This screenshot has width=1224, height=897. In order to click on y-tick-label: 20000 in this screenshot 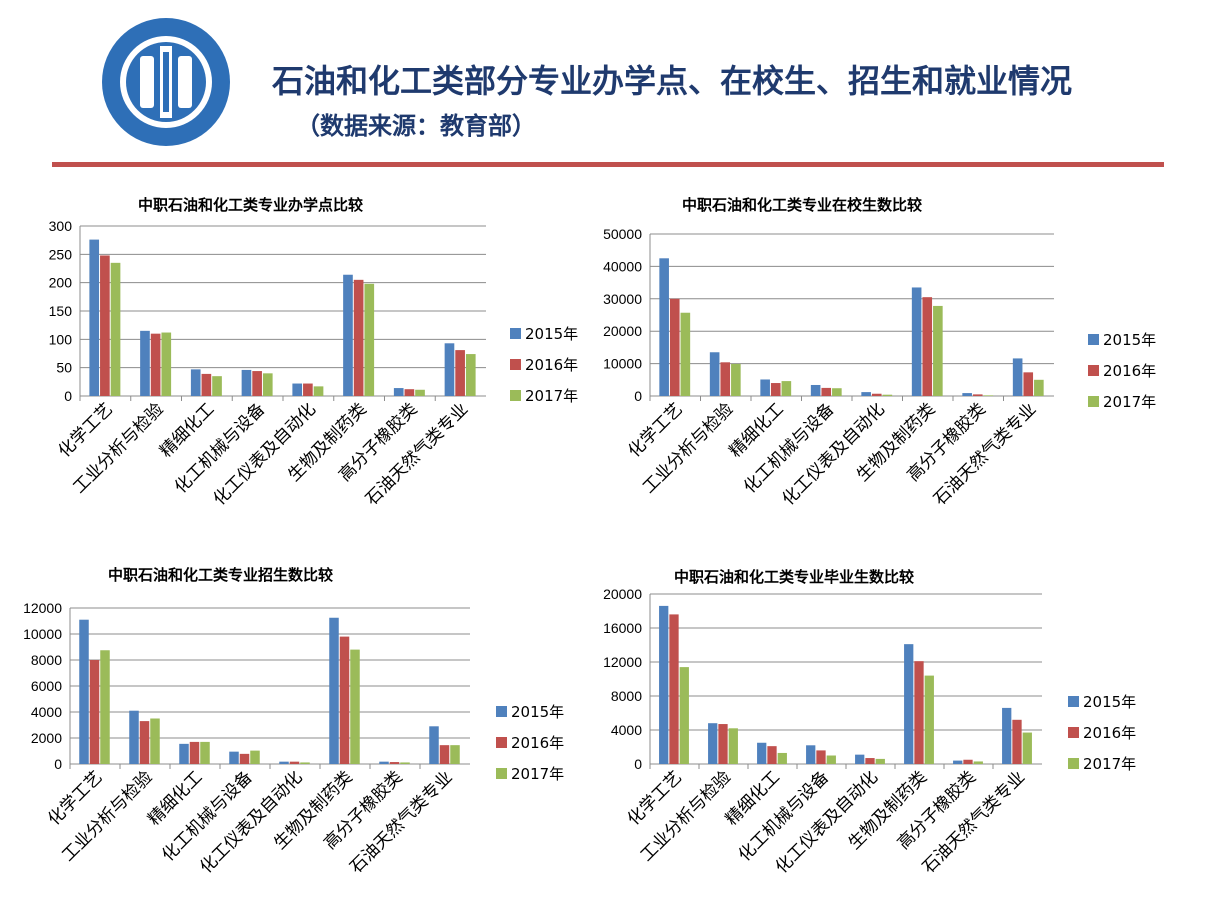, I will do `click(622, 594)`.